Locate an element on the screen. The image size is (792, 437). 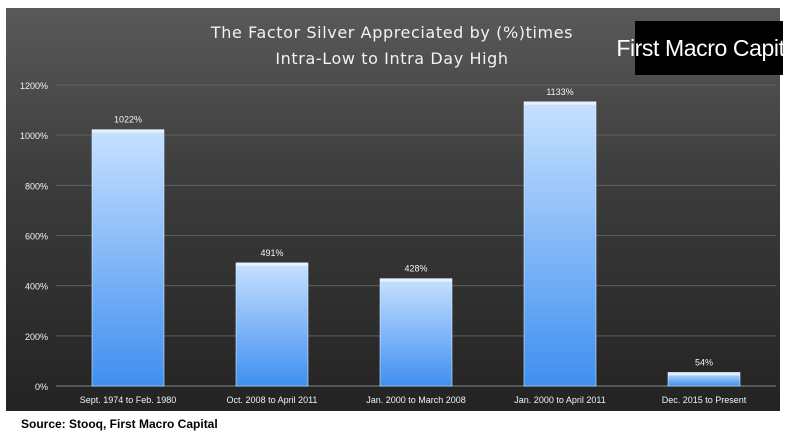
x-tick-label: Jan. 2000 to March 2008 is located at coordinates (416, 400).